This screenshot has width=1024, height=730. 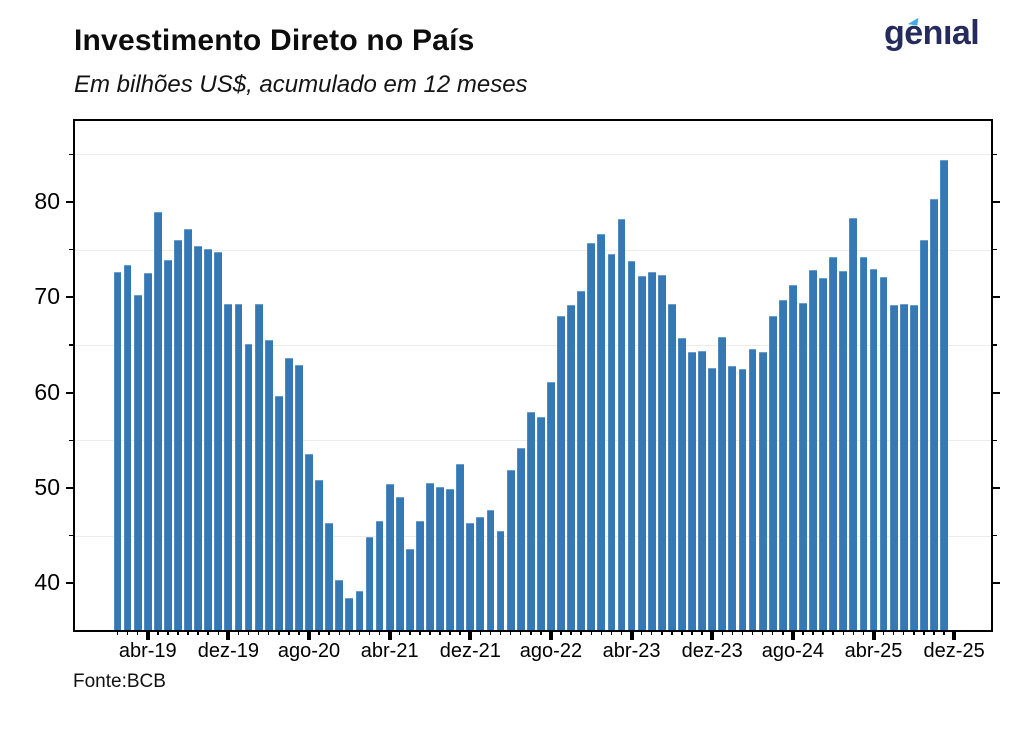 I want to click on x-axis-label-ago-24: ago-24, so click(x=792, y=651).